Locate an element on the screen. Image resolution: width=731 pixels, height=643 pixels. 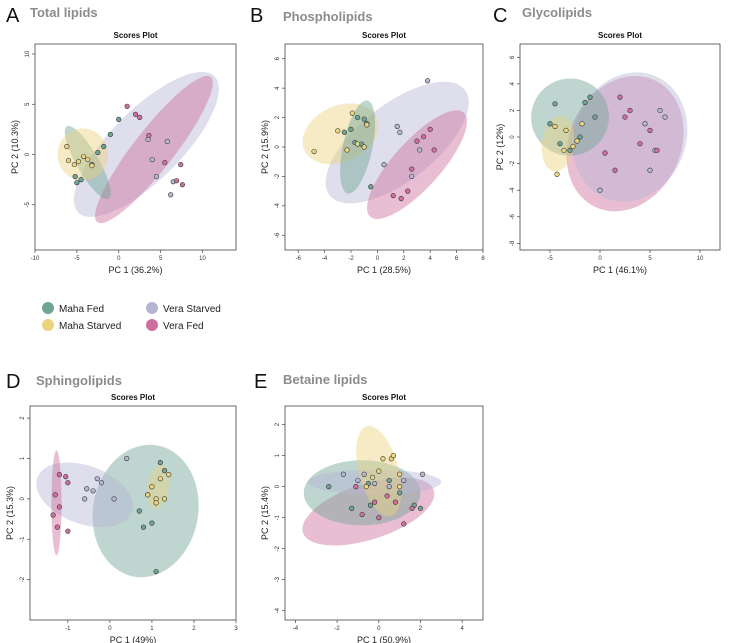
y-tick-label: 6 is located at coordinates (513, 57).